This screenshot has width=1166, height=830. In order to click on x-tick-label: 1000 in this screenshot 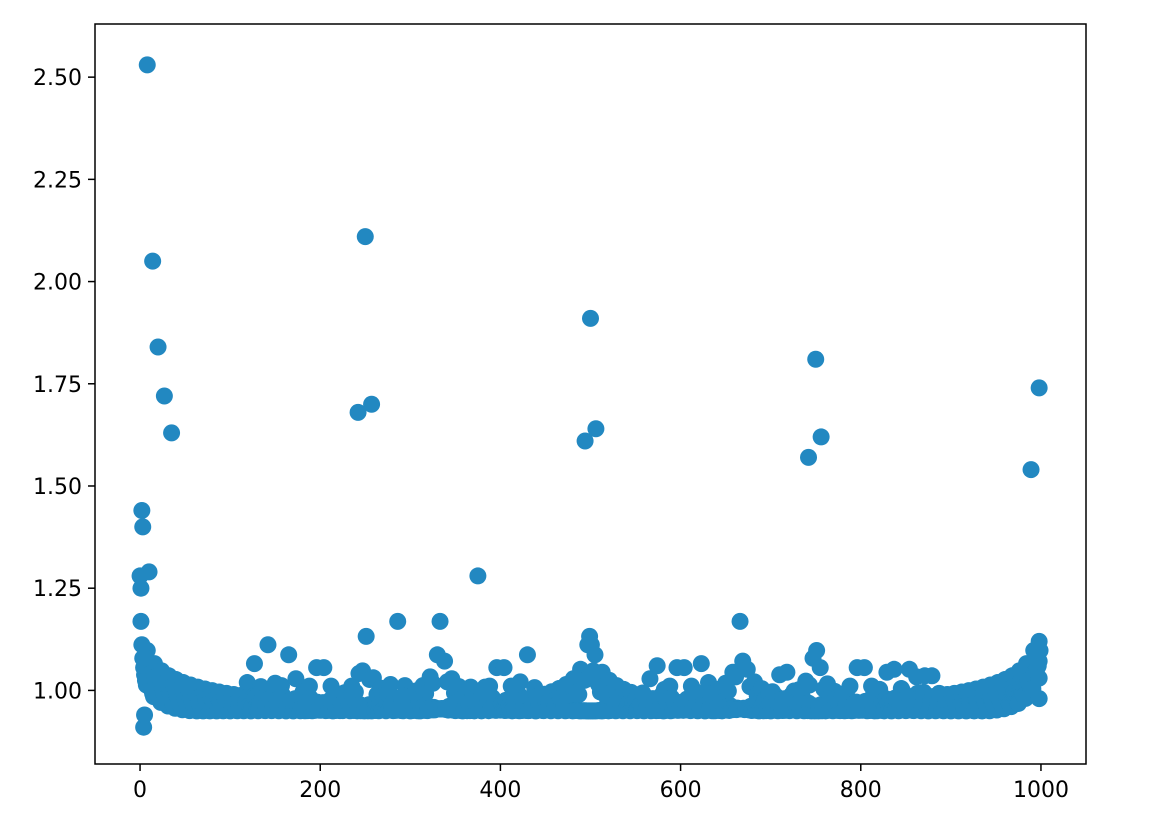, I will do `click(1041, 790)`.